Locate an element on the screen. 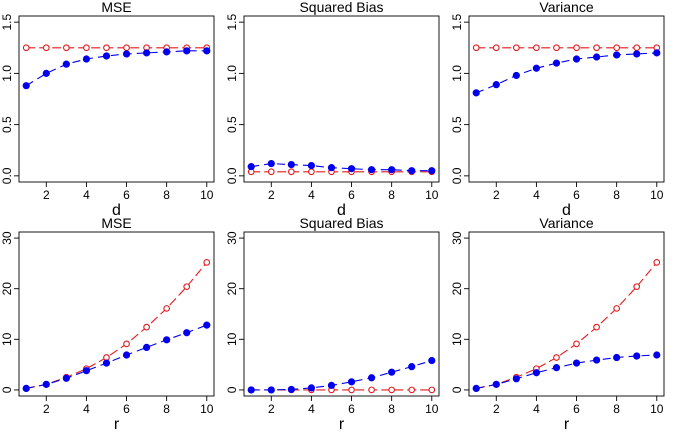 The height and width of the screenshot is (433, 676). y-tick-label: 30 is located at coordinates (457, 238).